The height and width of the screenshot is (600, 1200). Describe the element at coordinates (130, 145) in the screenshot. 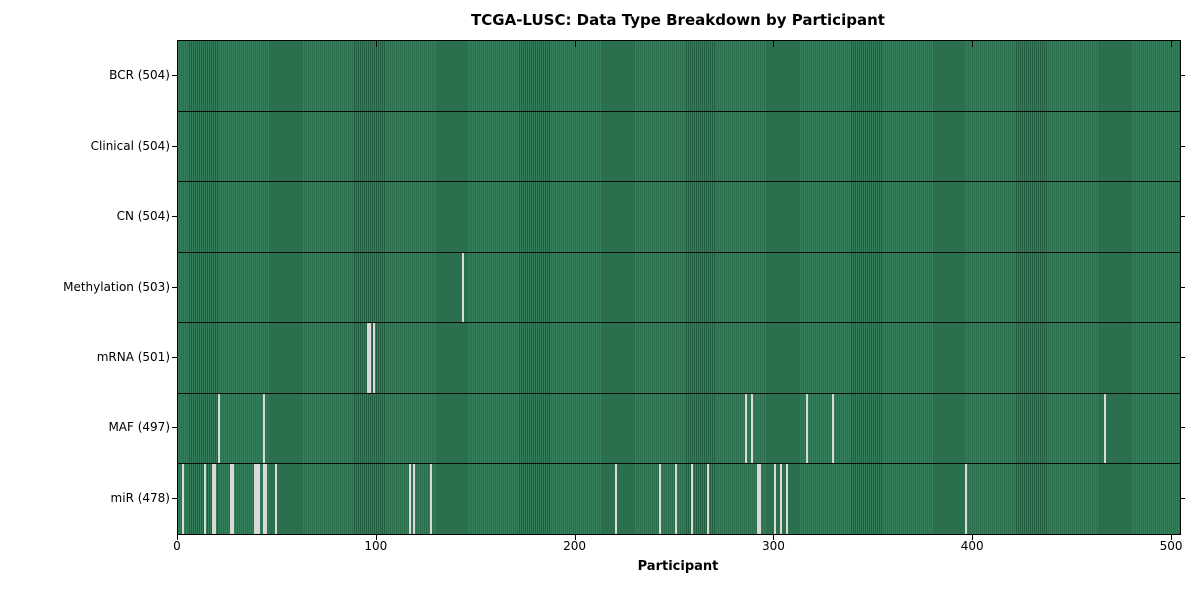

I see `ytick-label-Clinical: Clinical (504)` at that location.